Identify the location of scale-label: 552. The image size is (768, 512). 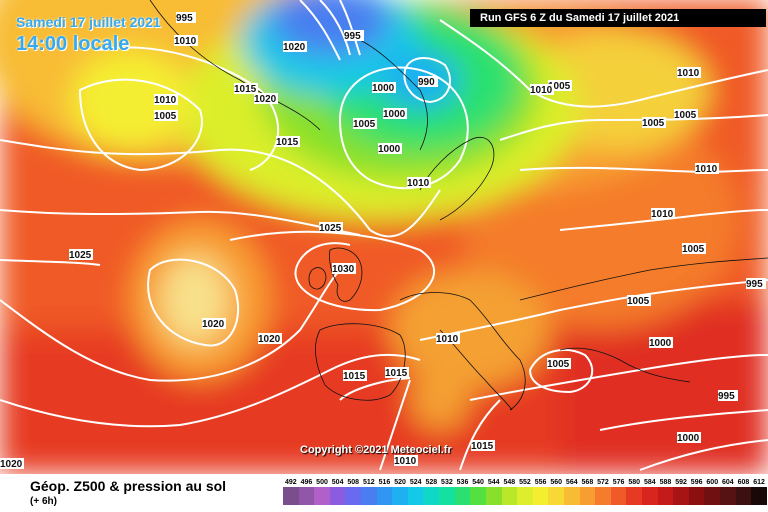
(525, 482).